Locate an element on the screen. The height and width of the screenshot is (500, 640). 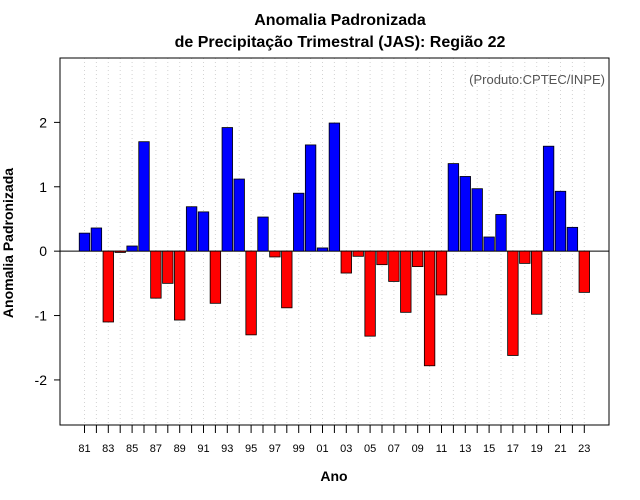
x-tick-label: 13 is located at coordinates (465, 449).